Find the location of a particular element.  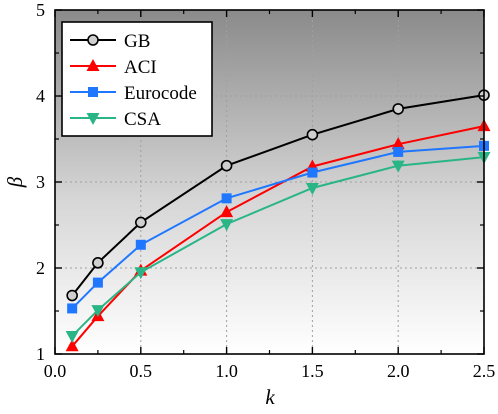

x-tick-label: 0.5 is located at coordinates (141, 371).